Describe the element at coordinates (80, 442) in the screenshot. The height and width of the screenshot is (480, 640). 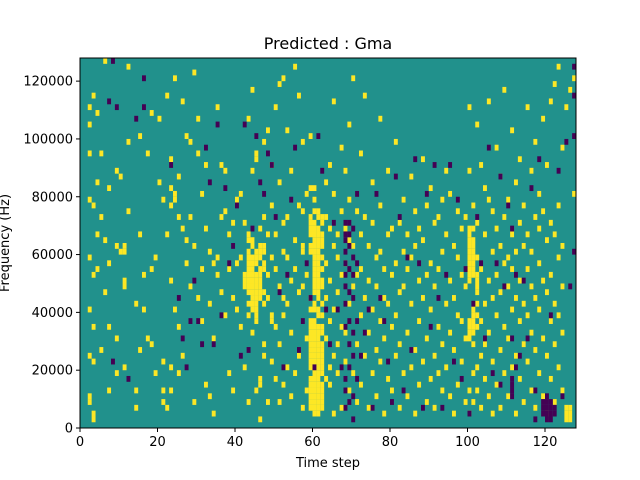
I see `x-tick-label: 0` at that location.